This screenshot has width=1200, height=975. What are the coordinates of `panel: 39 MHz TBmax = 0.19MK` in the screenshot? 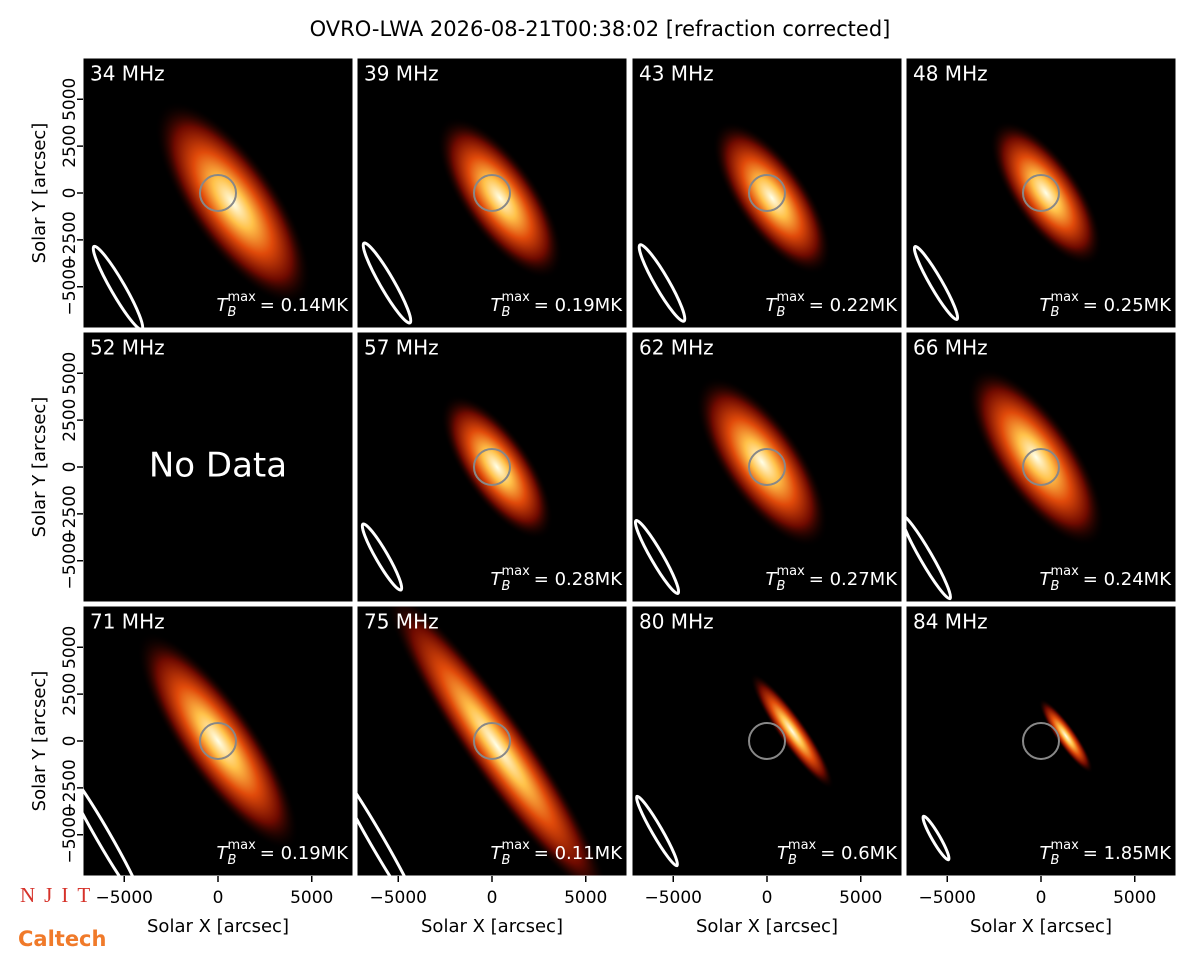 It's located at (492, 193).